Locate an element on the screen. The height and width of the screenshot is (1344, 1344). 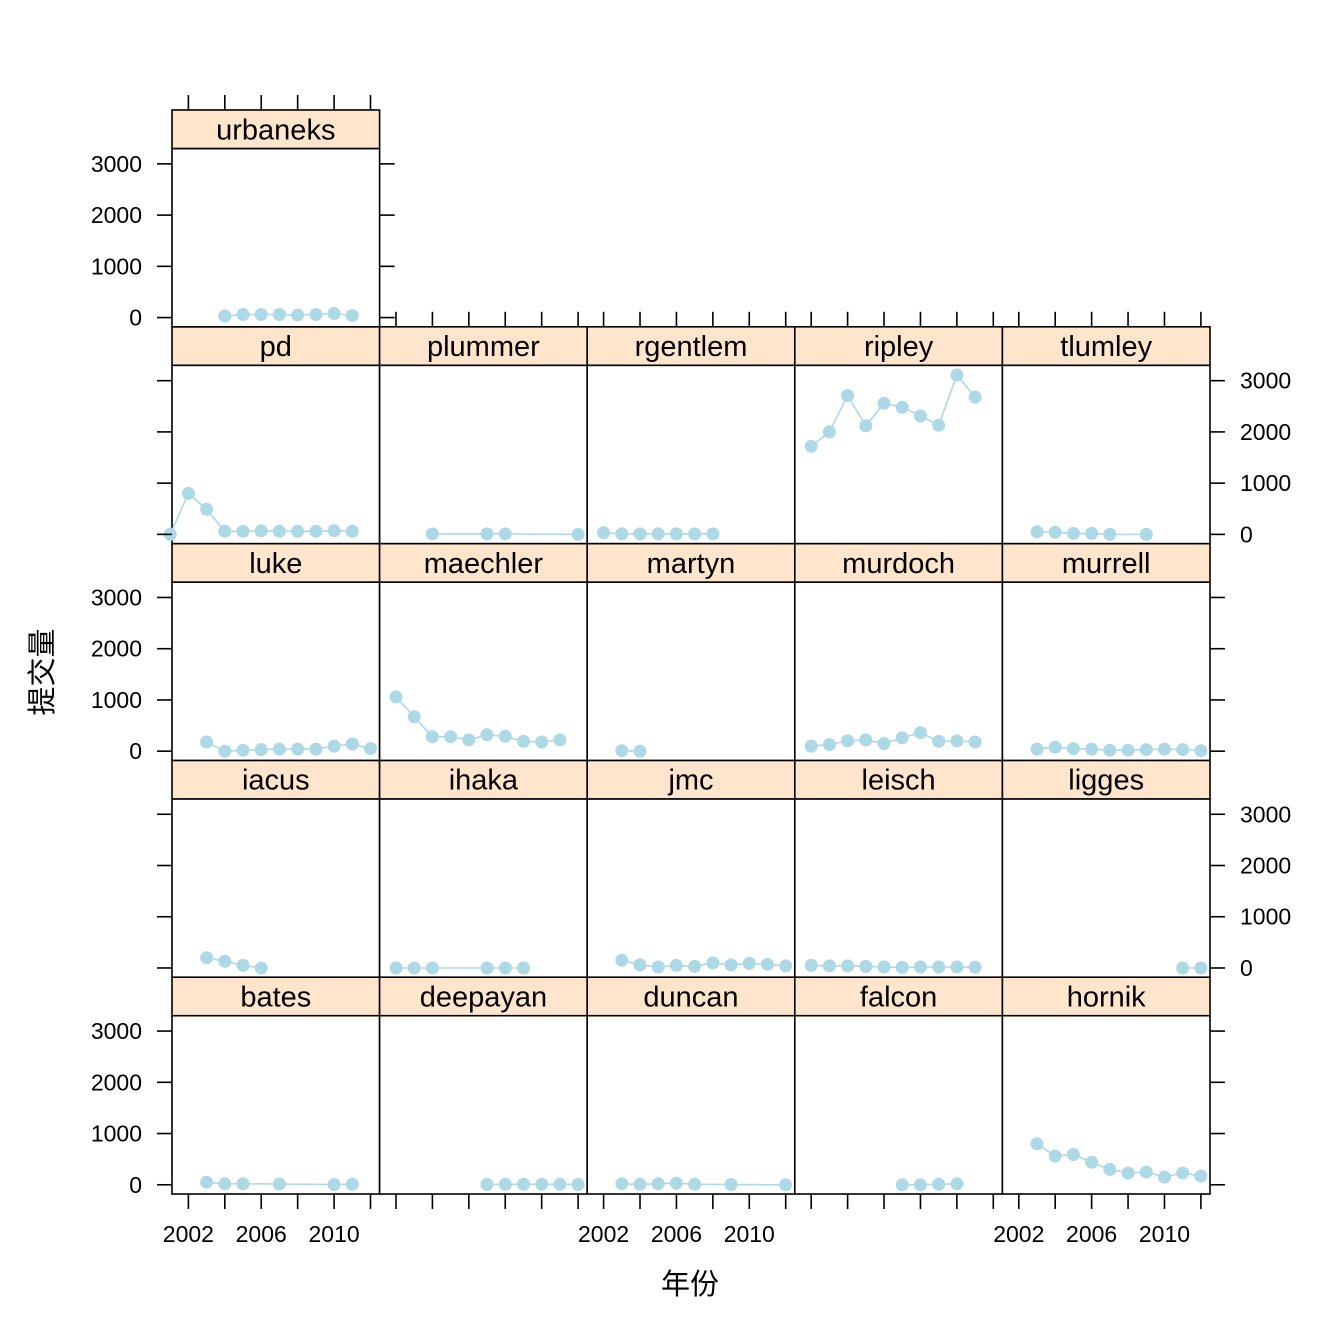
strip-murrell is located at coordinates (1106, 562).